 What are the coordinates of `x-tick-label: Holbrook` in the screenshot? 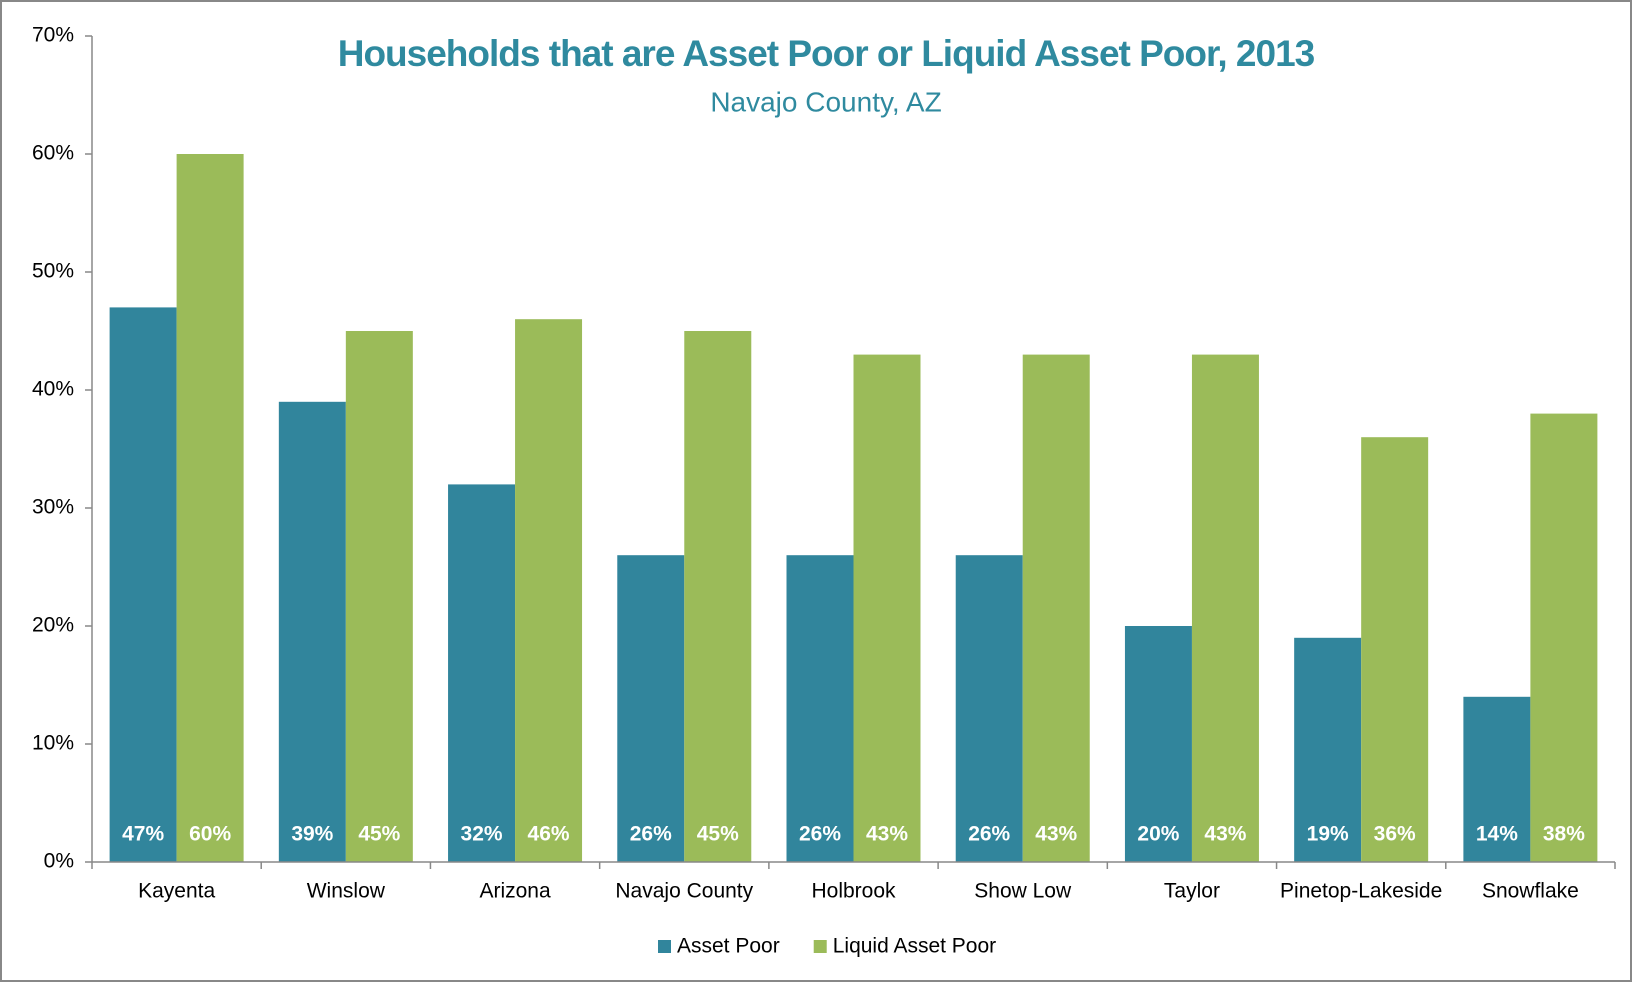 It's located at (853, 891).